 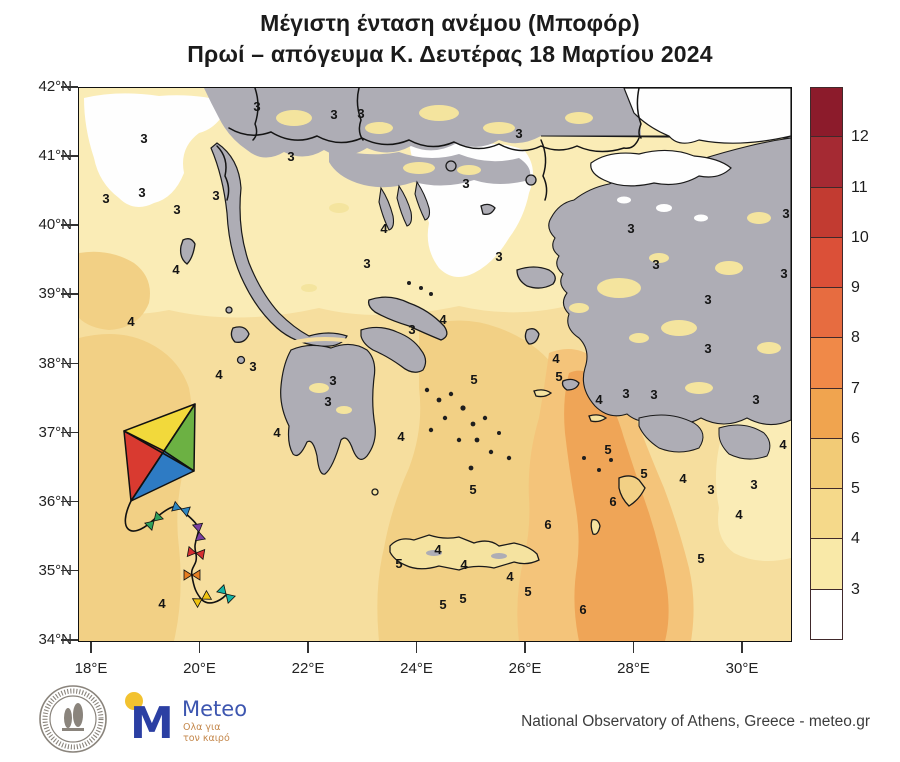 I want to click on karpathos-island, so click(x=595, y=526).